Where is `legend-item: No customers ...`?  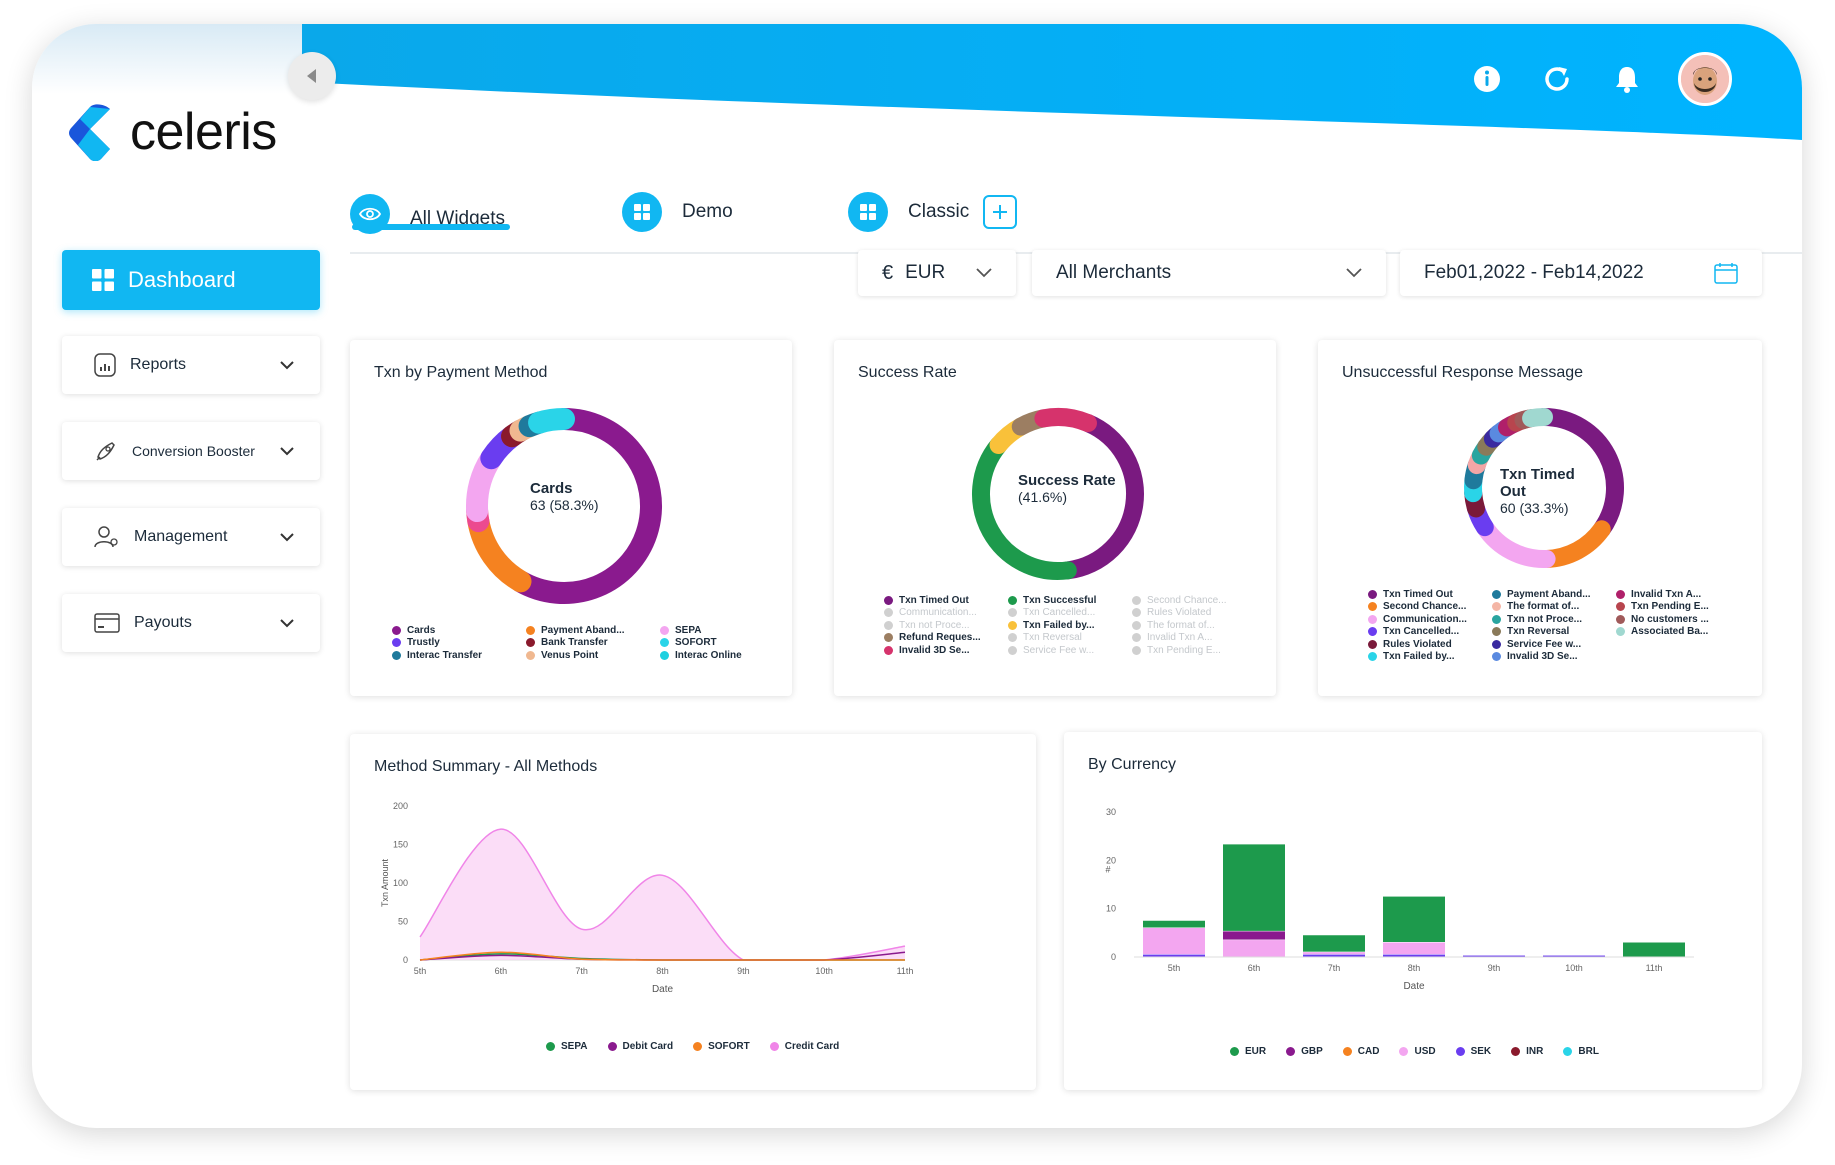
legend-item: No customers ... is located at coordinates (1671, 619).